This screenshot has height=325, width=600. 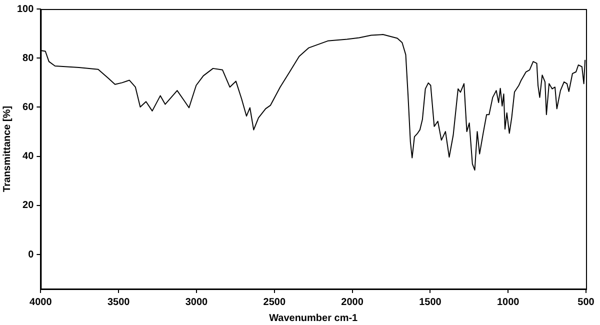 I want to click on x-tick-label: 4000, so click(x=41, y=302).